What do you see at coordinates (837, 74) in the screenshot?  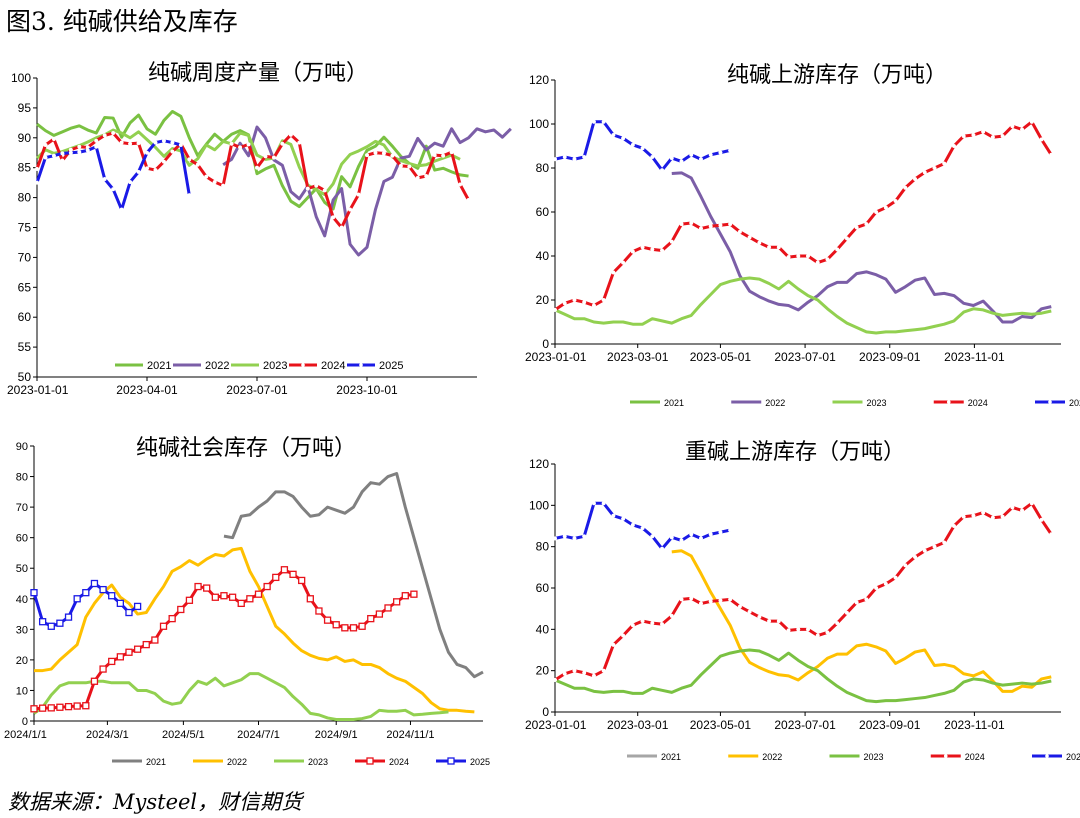 I see `chart-title: 纯碱上游库存（万吨）` at bounding box center [837, 74].